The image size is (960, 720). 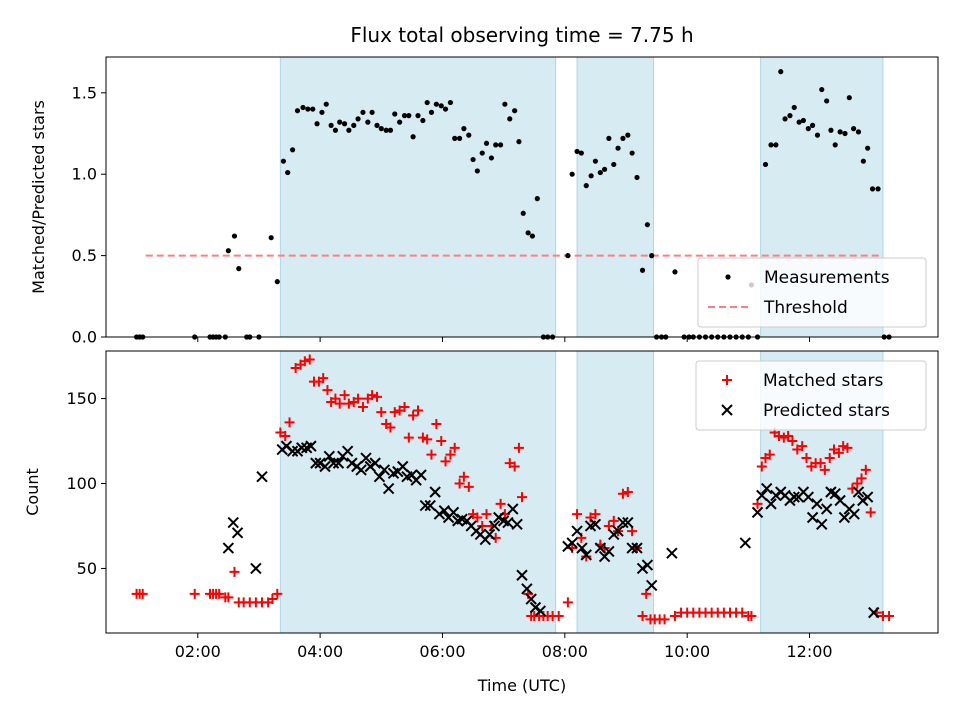 I want to click on legend-marker-measurements, so click(x=728, y=277).